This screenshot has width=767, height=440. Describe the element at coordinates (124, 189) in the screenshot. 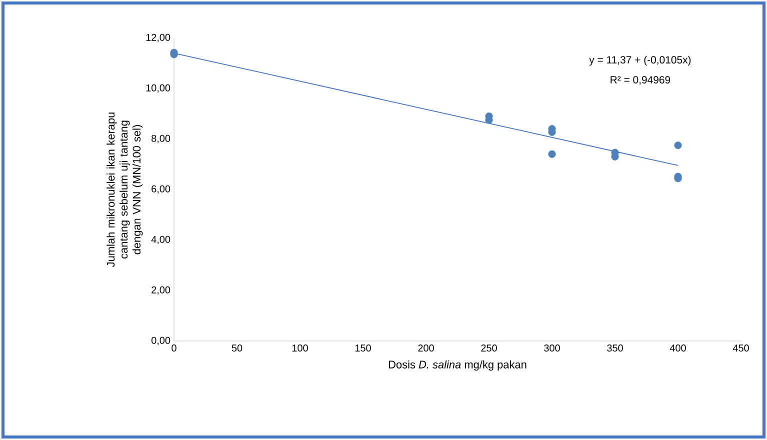

I see `y-axis-title: Jumlah mikronuklei ikan kerapu cantang sebelum uji tantang dengan VNN (MN/100 sel)` at that location.